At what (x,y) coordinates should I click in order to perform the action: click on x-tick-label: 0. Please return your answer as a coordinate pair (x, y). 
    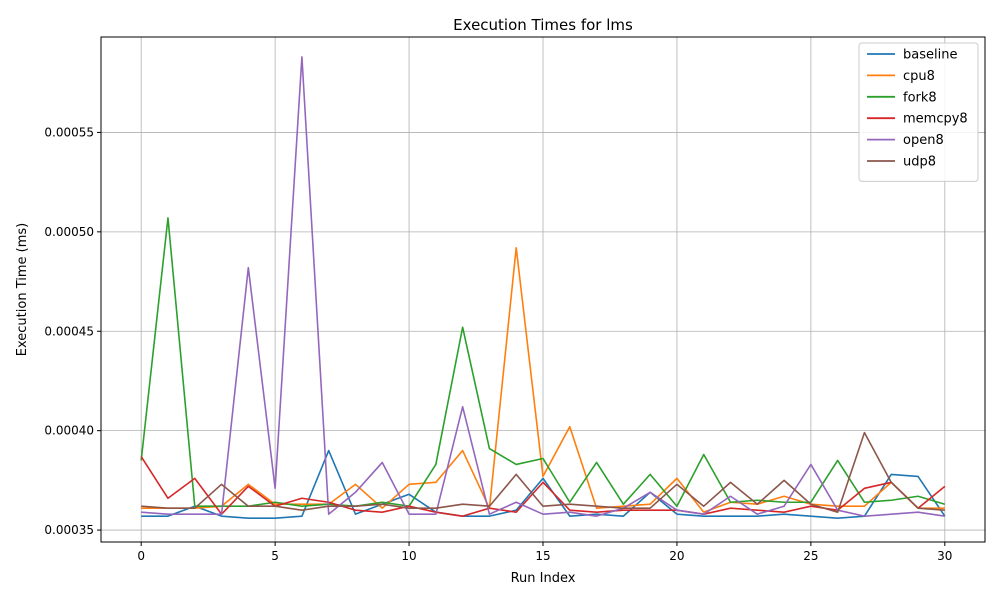
    Looking at the image, I should click on (141, 556).